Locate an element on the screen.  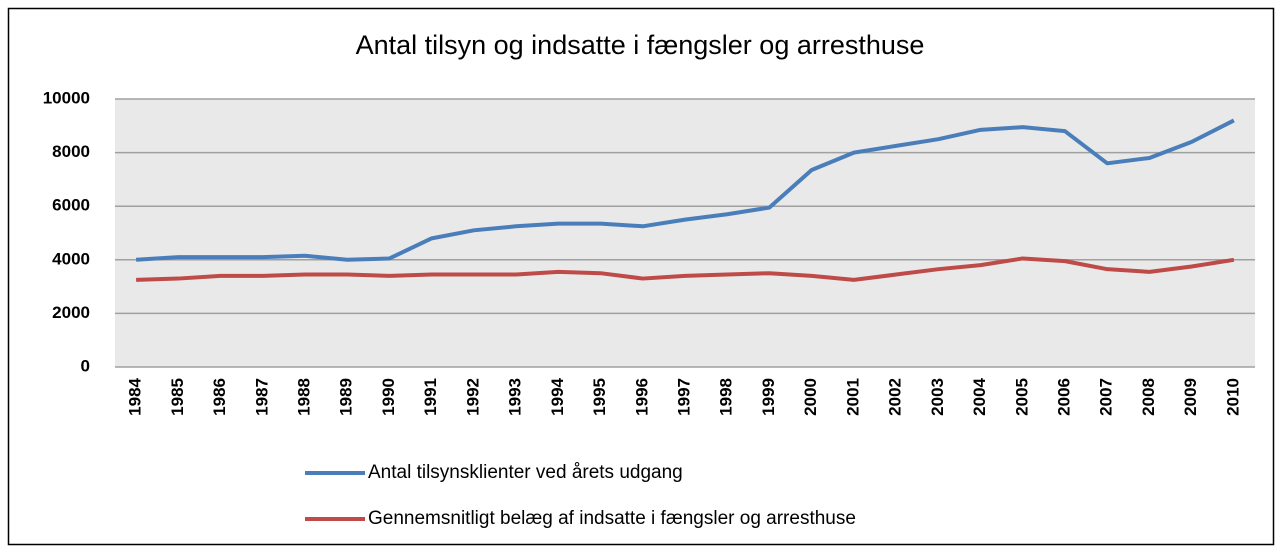
legend-label: Antal tilsynsklienter ved årets udgang is located at coordinates (525, 472).